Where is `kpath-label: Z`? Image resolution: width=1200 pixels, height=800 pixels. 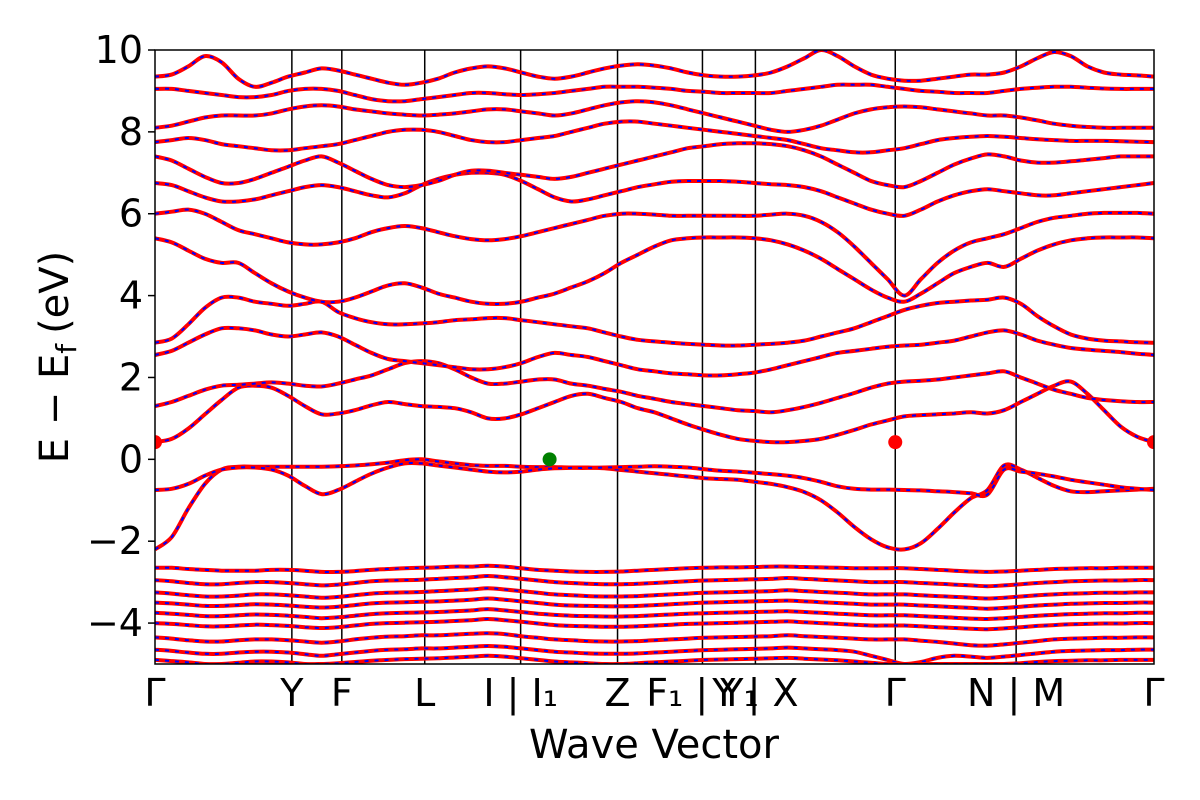
kpath-label: Z is located at coordinates (618, 693).